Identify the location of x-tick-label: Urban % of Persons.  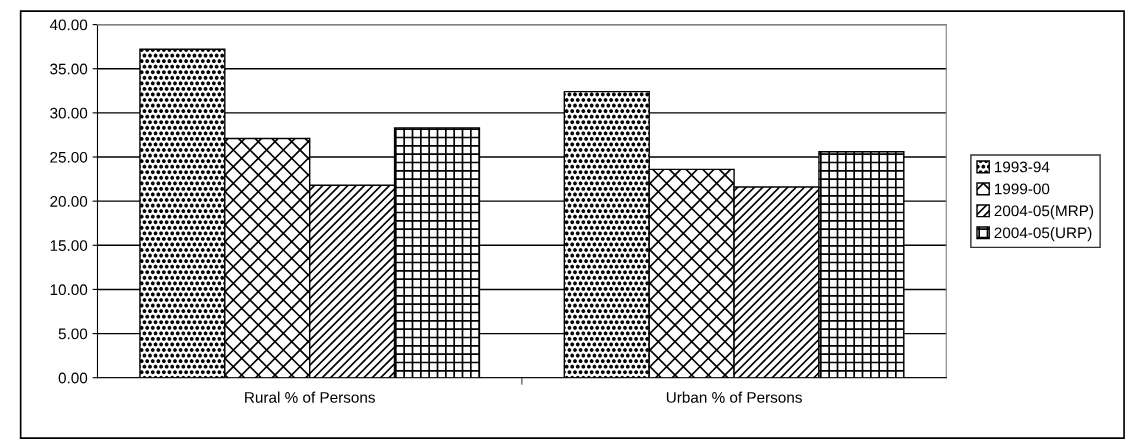
(734, 397).